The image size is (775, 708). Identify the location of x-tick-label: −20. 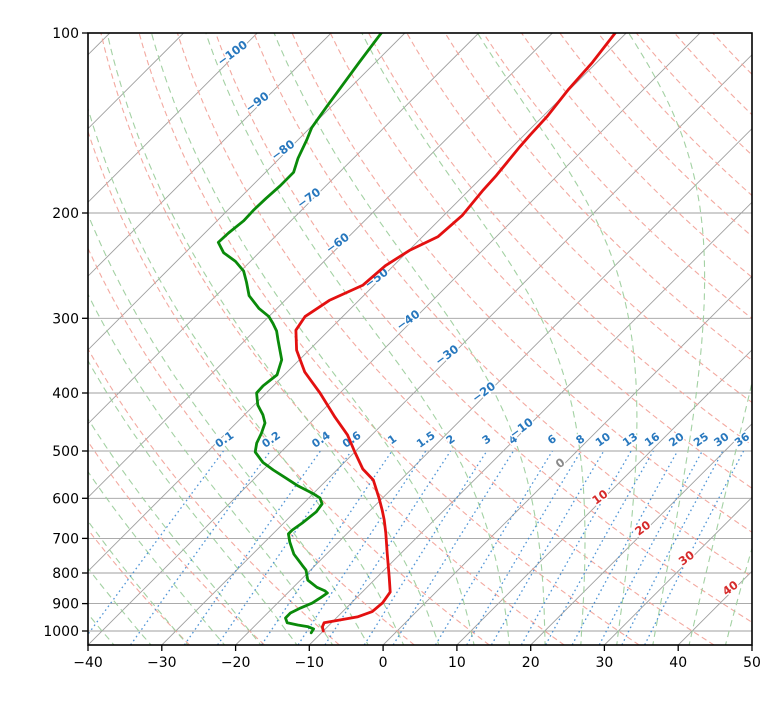
(236, 663).